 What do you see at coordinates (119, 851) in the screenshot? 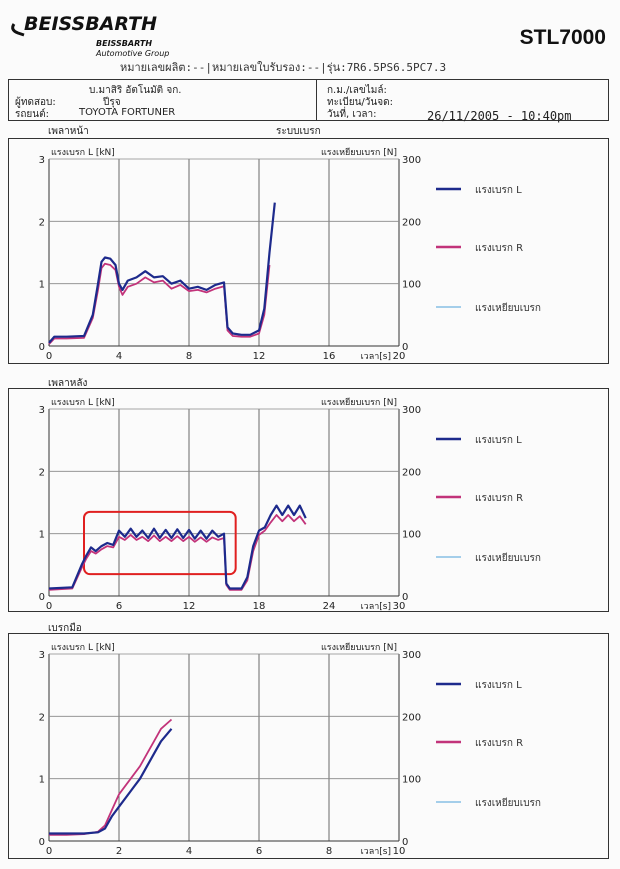
I see `x-tick-label: 2` at bounding box center [119, 851].